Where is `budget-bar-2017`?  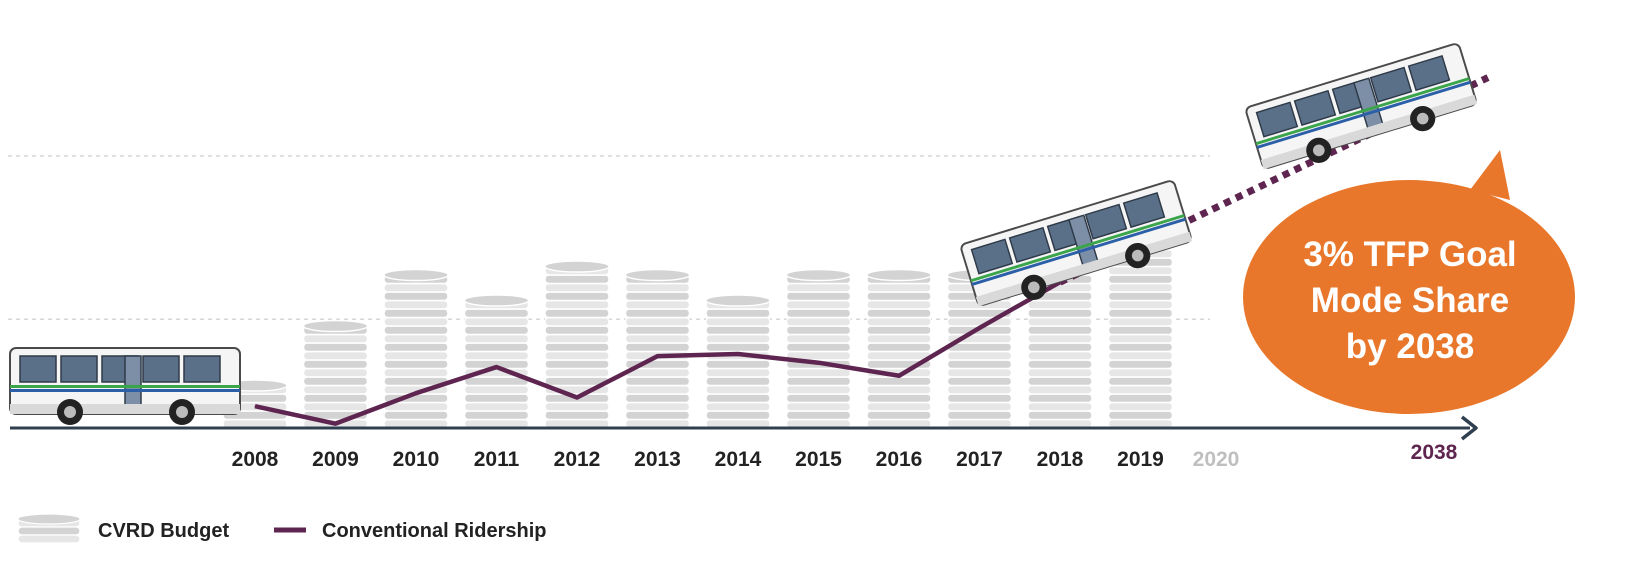 budget-bar-2017 is located at coordinates (979, 348).